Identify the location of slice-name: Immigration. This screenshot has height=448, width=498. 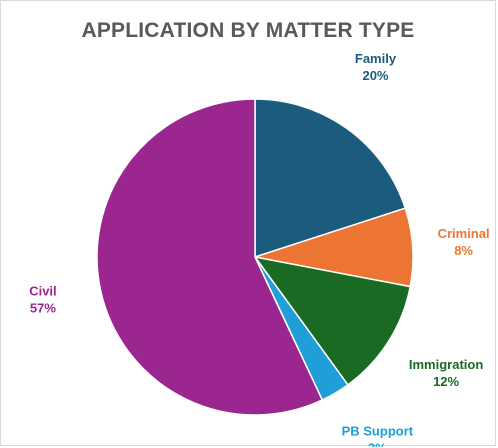
(446, 364).